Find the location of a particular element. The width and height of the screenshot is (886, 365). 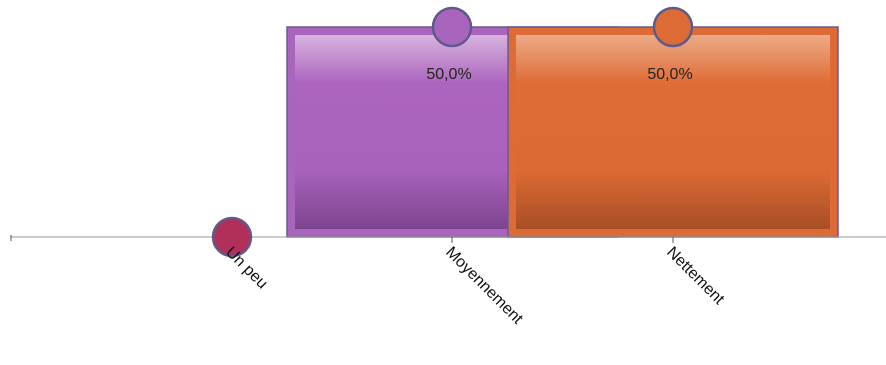

x-tick-label-nettement: Nettement is located at coordinates (695, 276).